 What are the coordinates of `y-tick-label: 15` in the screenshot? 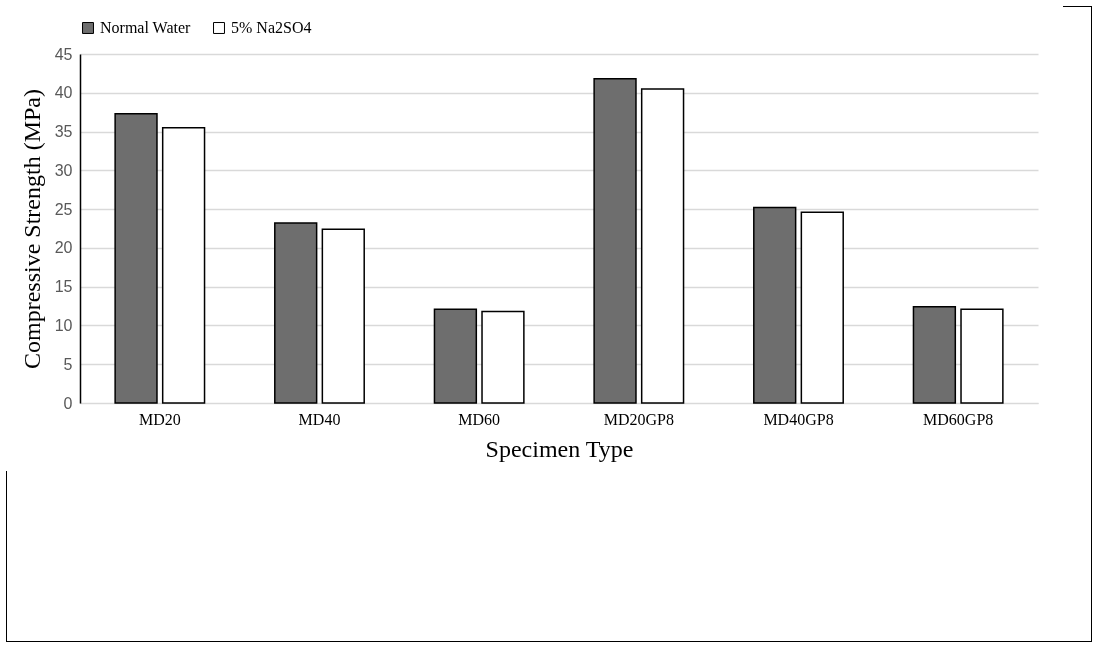 It's located at (63, 287).